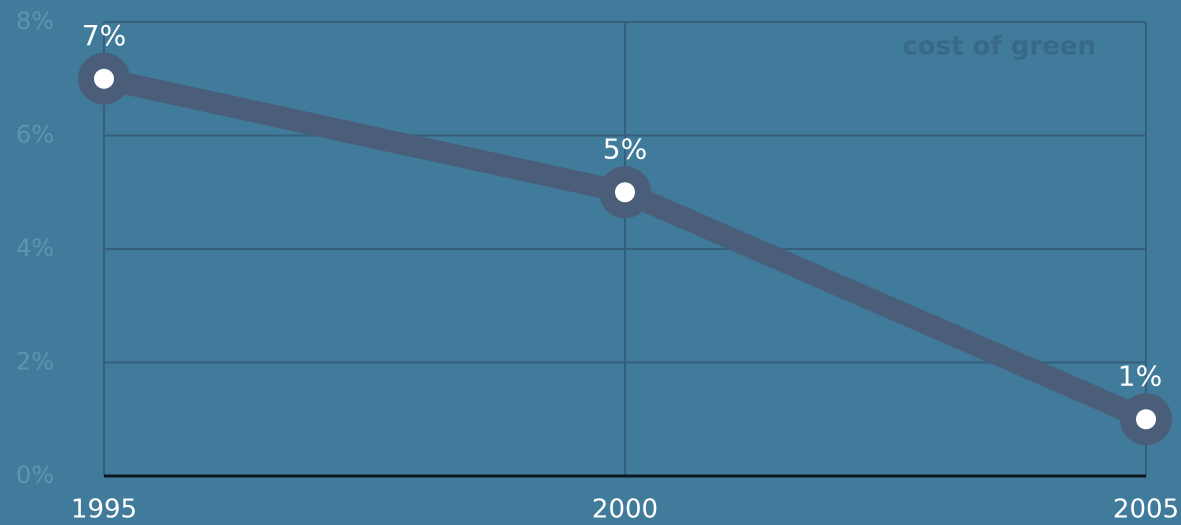 The height and width of the screenshot is (525, 1181). I want to click on y-tick-label: 8%, so click(35, 21).